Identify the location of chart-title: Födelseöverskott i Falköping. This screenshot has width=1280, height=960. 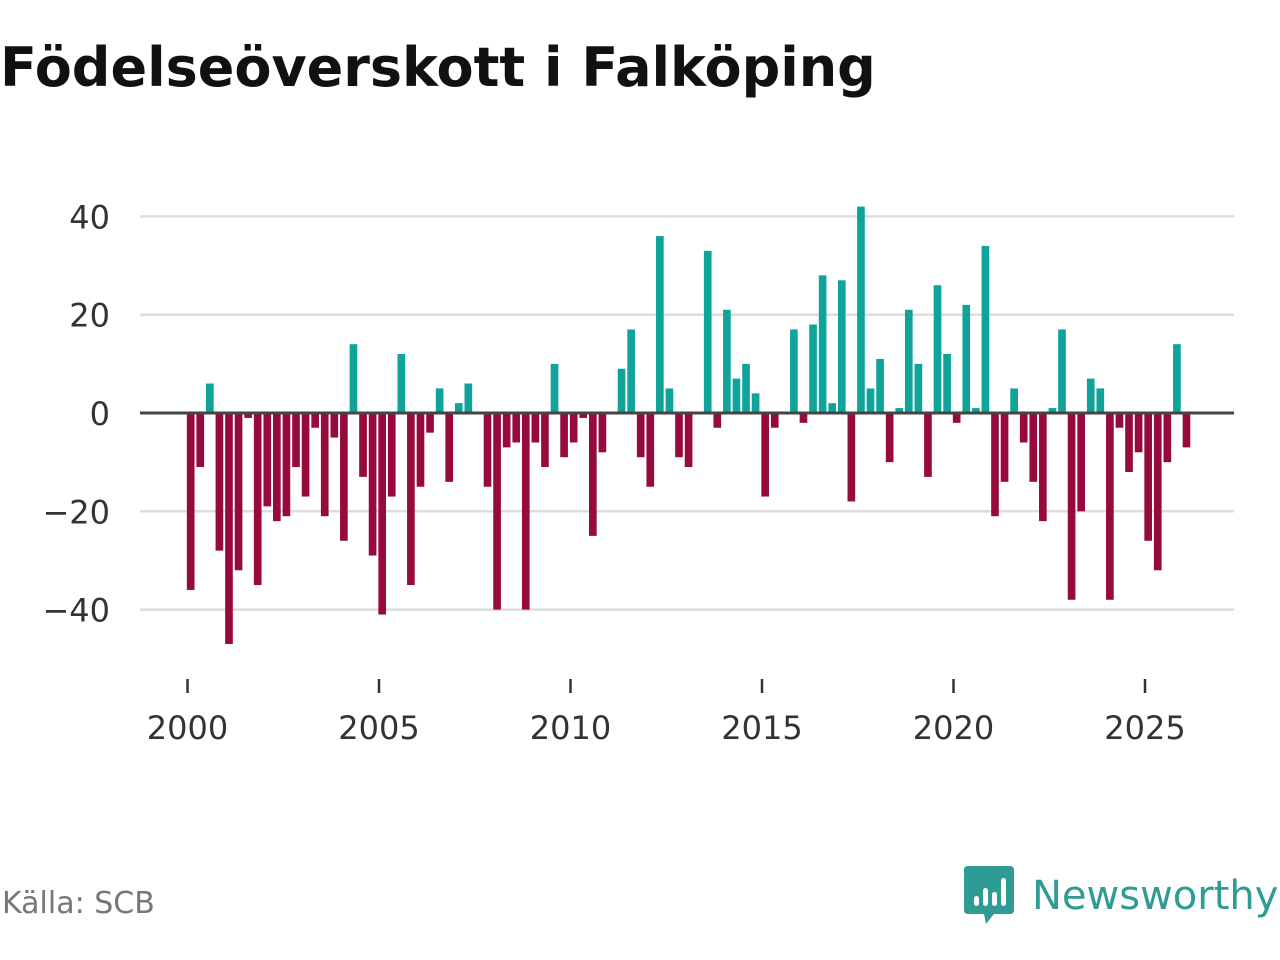
(438, 67).